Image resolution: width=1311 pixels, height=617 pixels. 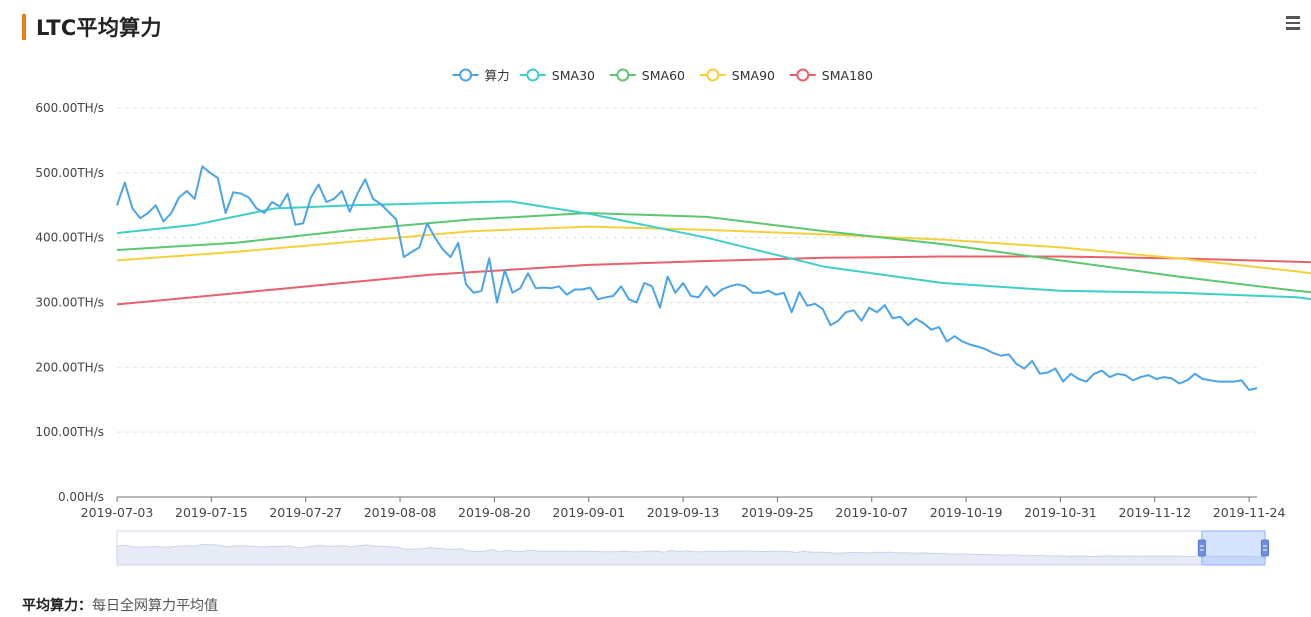 What do you see at coordinates (305, 512) in the screenshot?
I see `x-tick-label: 2019-07-27` at bounding box center [305, 512].